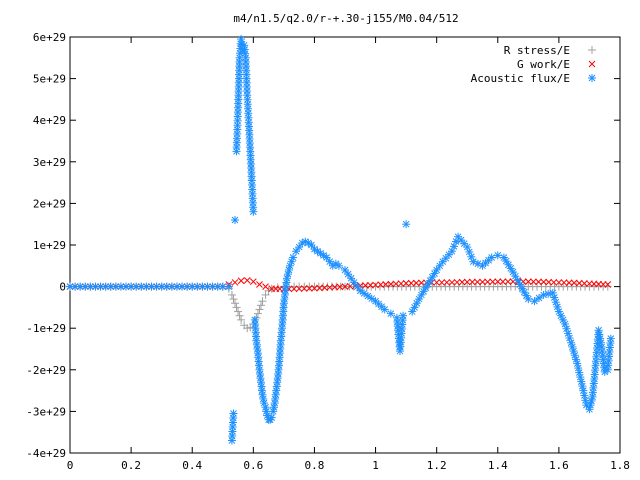  What do you see at coordinates (49, 79) in the screenshot?
I see `y-tick-label: 5e+29` at bounding box center [49, 79].